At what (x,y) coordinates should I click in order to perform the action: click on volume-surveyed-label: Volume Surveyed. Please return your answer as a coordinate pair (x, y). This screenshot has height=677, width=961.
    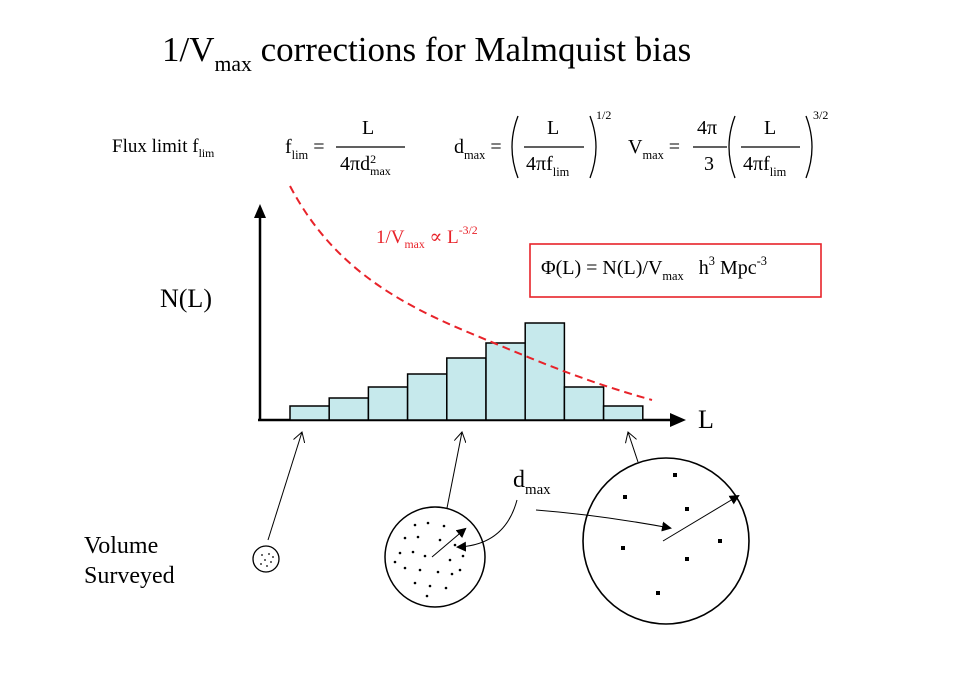
    Looking at the image, I should click on (129, 561).